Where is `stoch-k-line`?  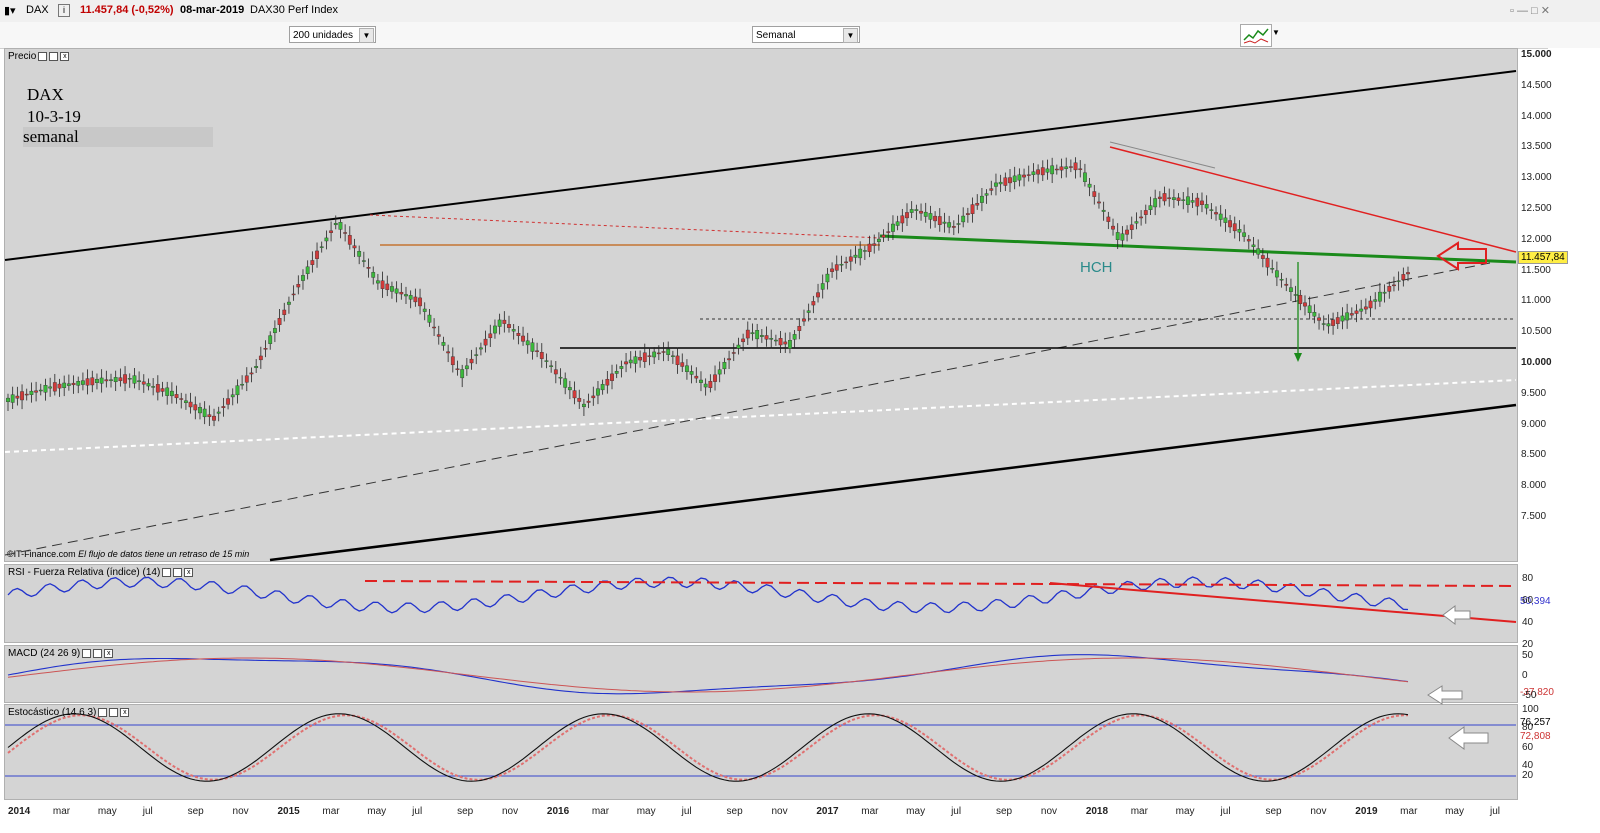
stoch-k-line is located at coordinates (708, 747).